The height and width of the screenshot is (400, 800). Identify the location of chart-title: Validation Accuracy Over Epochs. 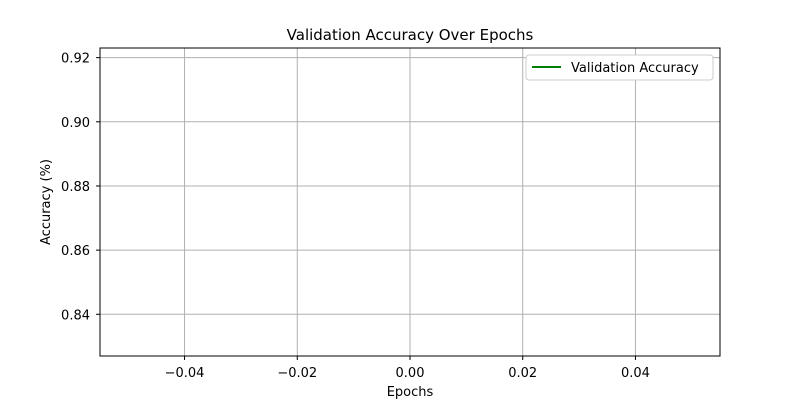
(410, 35).